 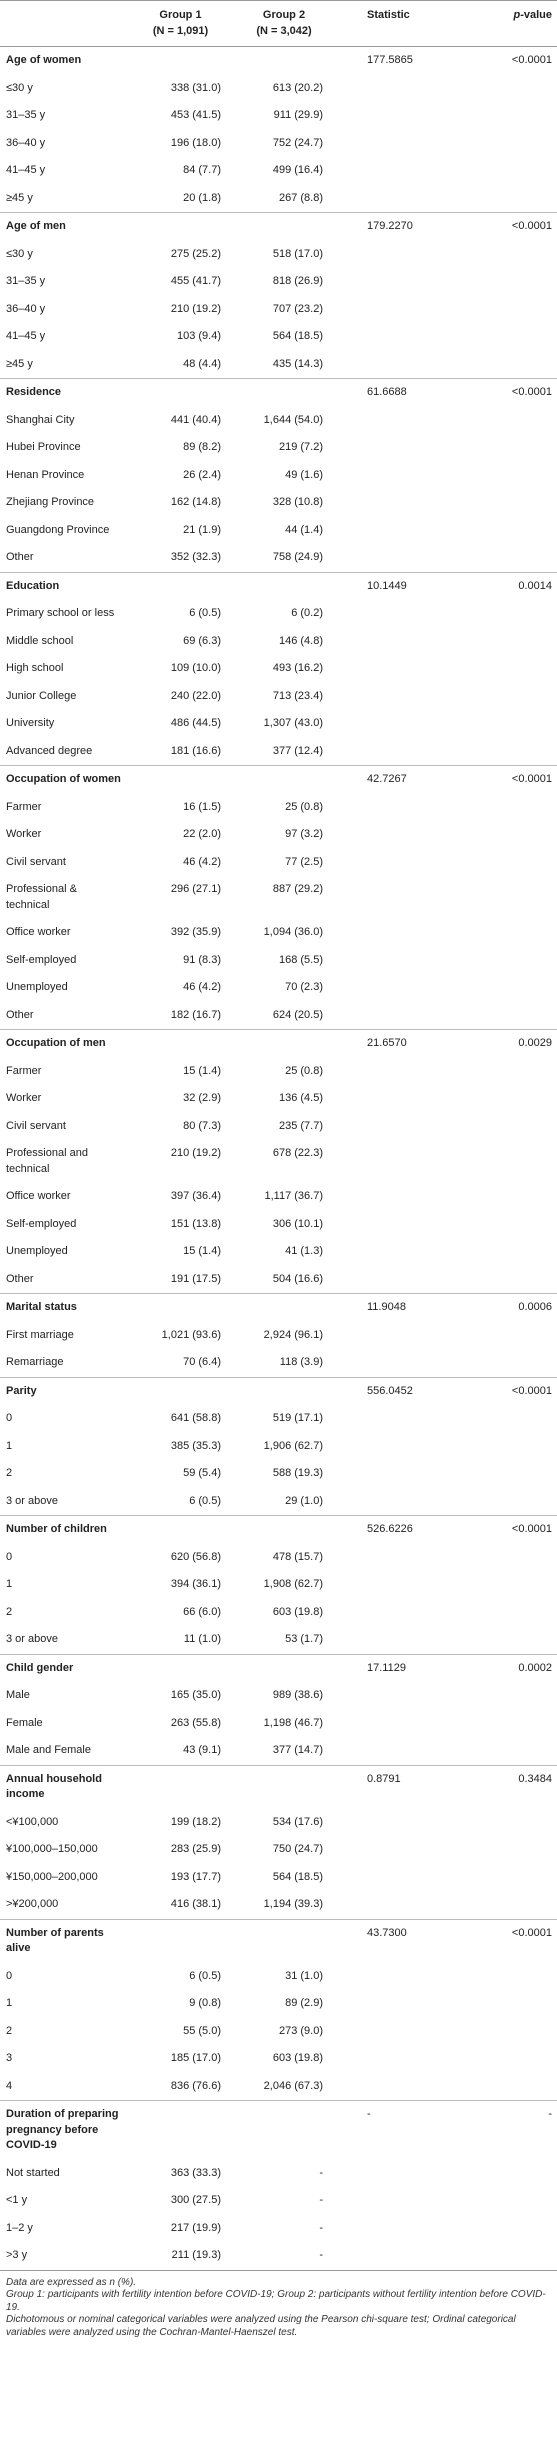 What do you see at coordinates (202, 1070) in the screenshot?
I see `group1-value: 15 (1.4)` at bounding box center [202, 1070].